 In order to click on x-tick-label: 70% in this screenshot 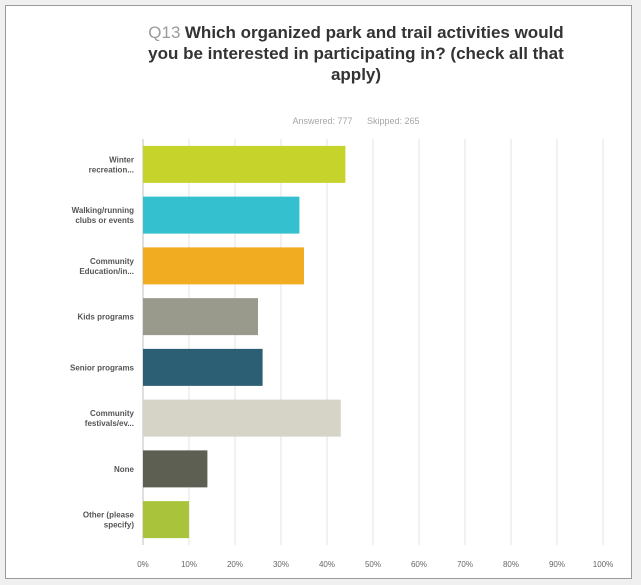, I will do `click(465, 564)`.